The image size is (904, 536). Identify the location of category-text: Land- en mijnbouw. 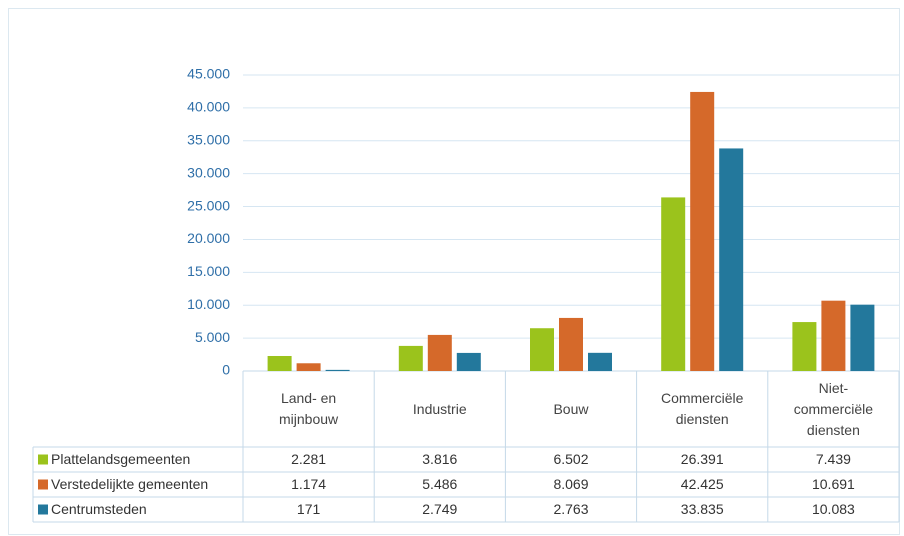
(309, 408).